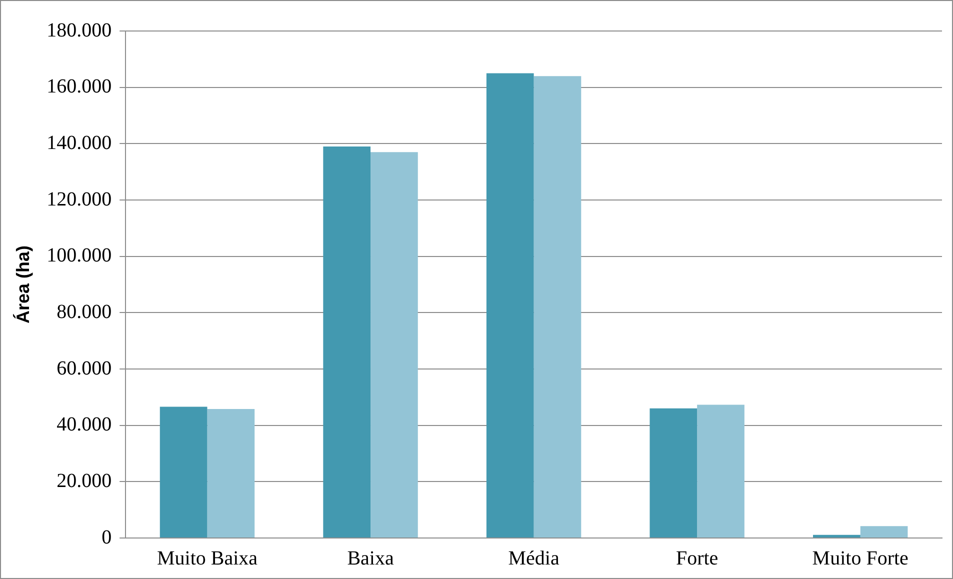 The width and height of the screenshot is (953, 579). I want to click on x-tick-label: Muito Baixa, so click(207, 558).